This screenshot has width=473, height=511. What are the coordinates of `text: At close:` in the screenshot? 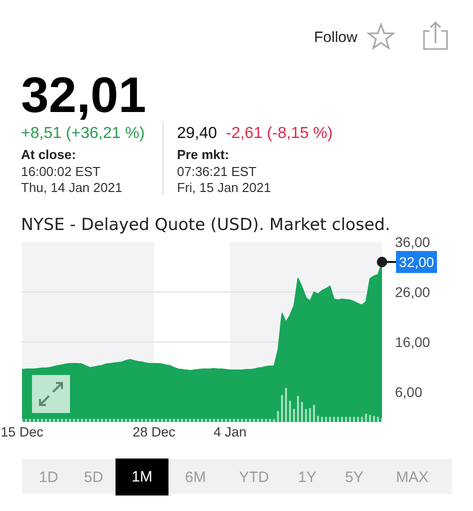 It's located at (48, 154).